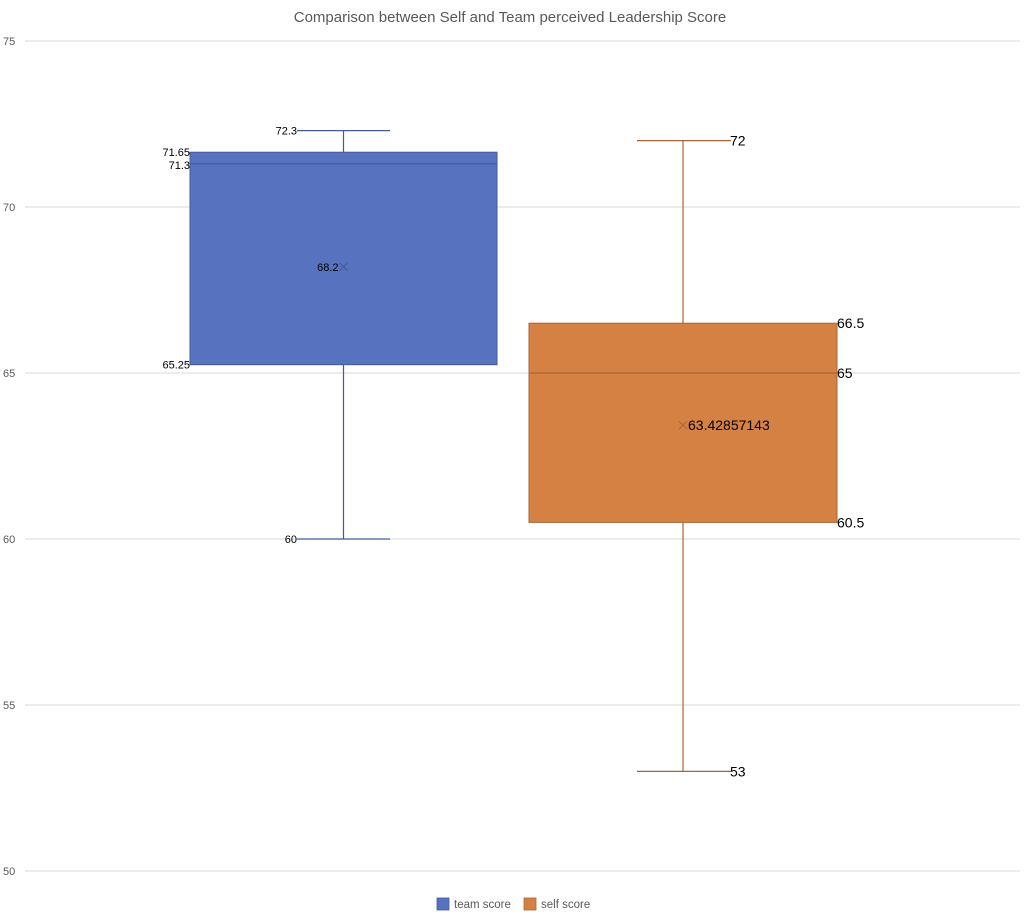  What do you see at coordinates (179, 166) in the screenshot?
I see `median-label: 71.3` at bounding box center [179, 166].